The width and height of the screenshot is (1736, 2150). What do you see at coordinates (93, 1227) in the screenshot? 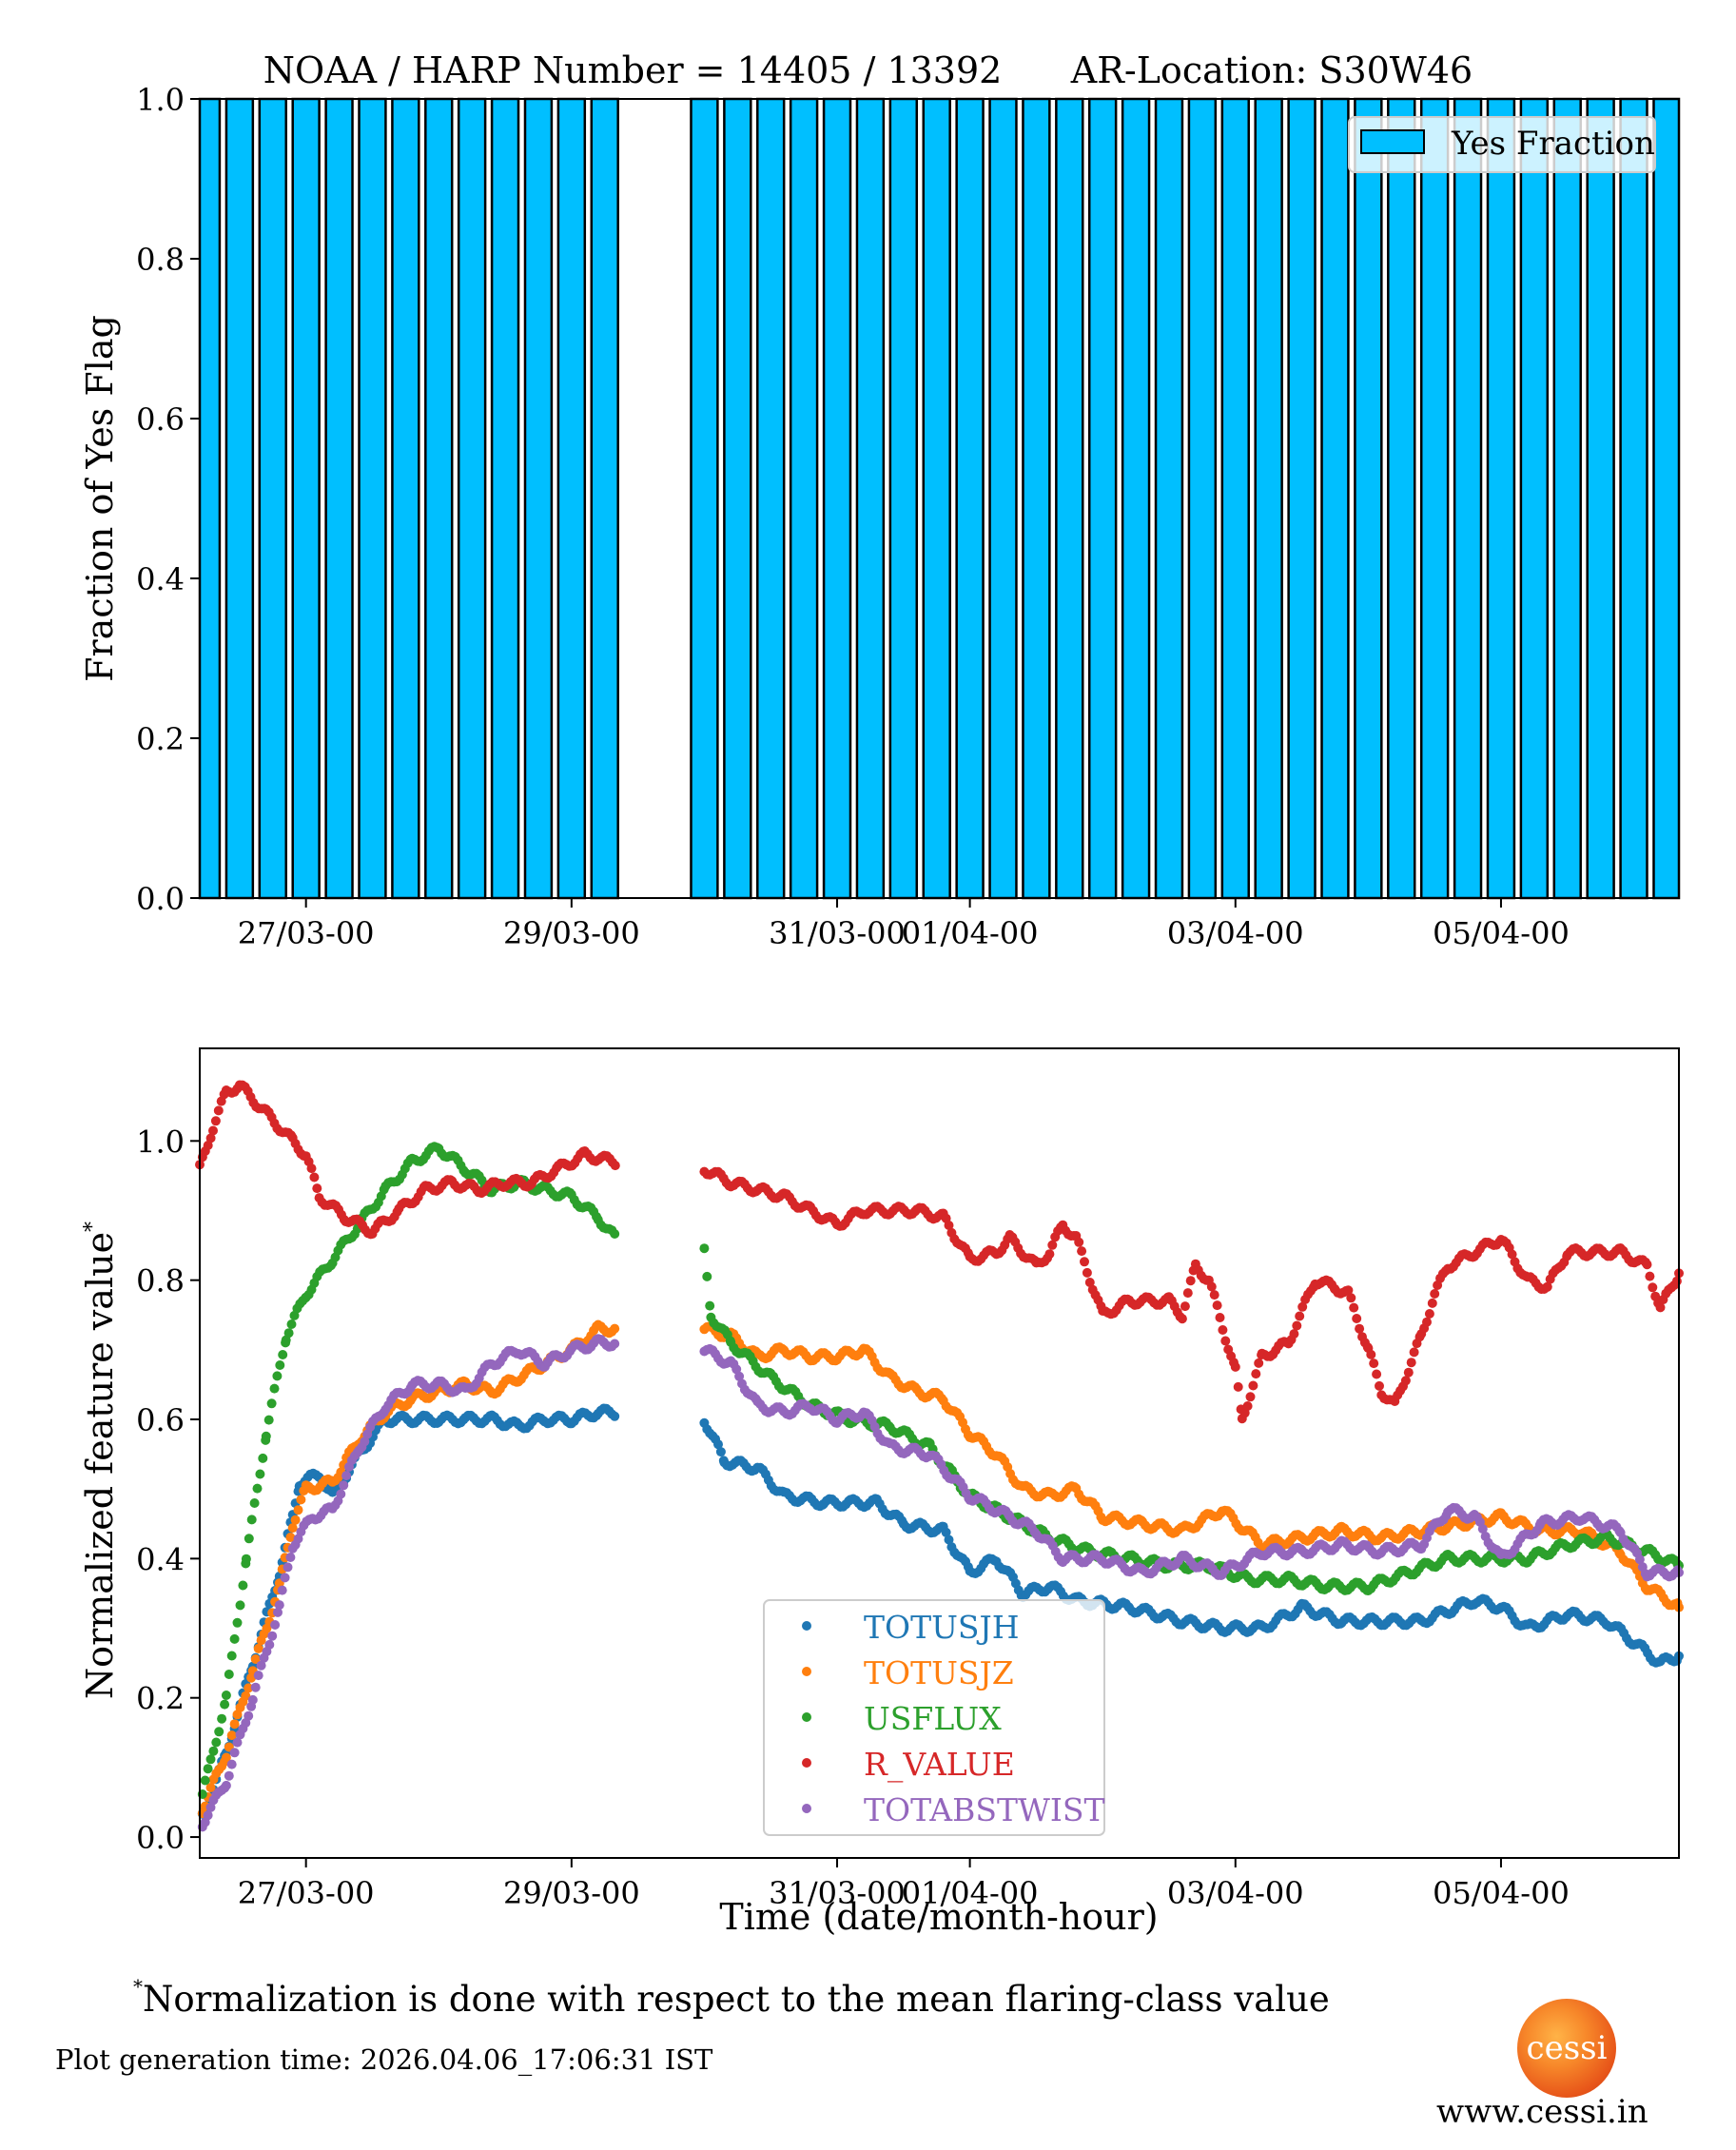
I see `y-axis-label-asterisk: *` at bounding box center [93, 1227].